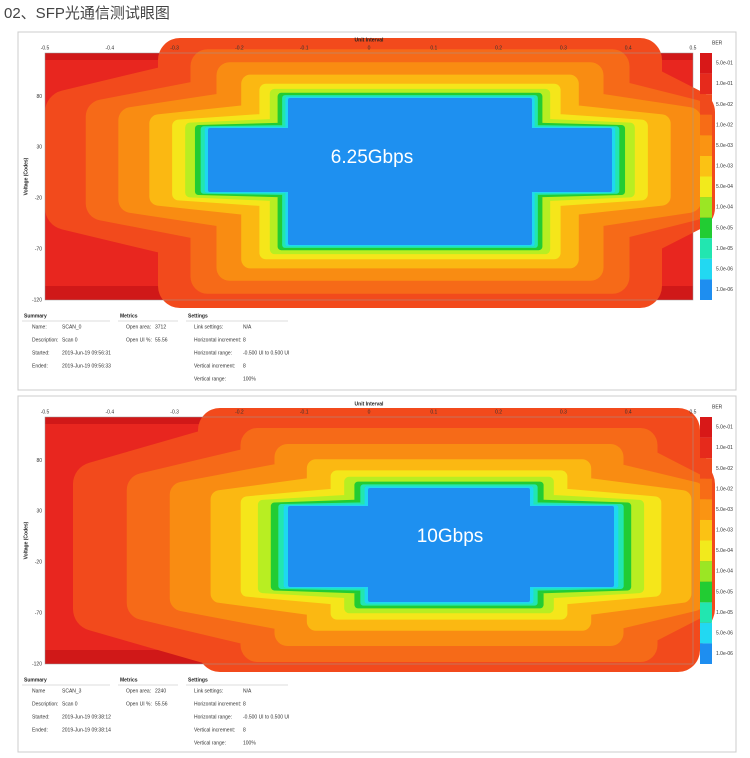 Image resolution: width=750 pixels, height=758 pixels. What do you see at coordinates (87, 13) in the screenshot?
I see `page-title: 02、SFP光通信测试眼图` at bounding box center [87, 13].